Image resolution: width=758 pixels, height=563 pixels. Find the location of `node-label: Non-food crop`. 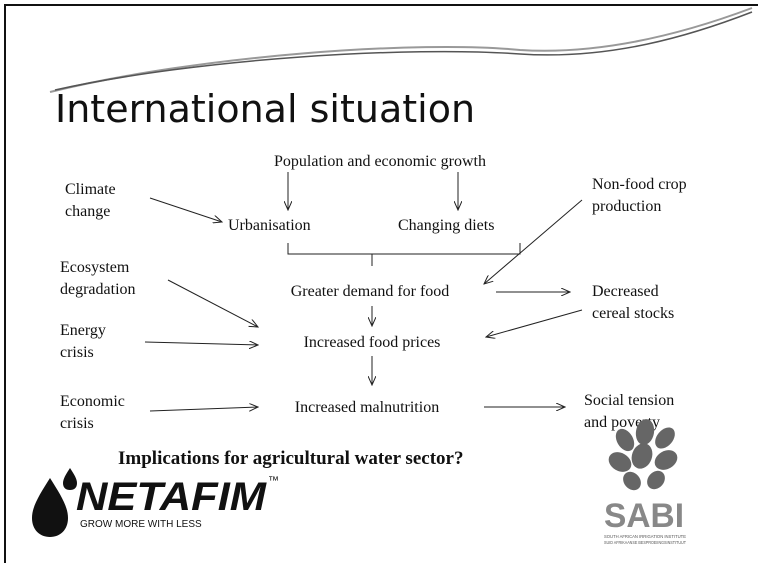

node-label: Non-food crop is located at coordinates (639, 184).